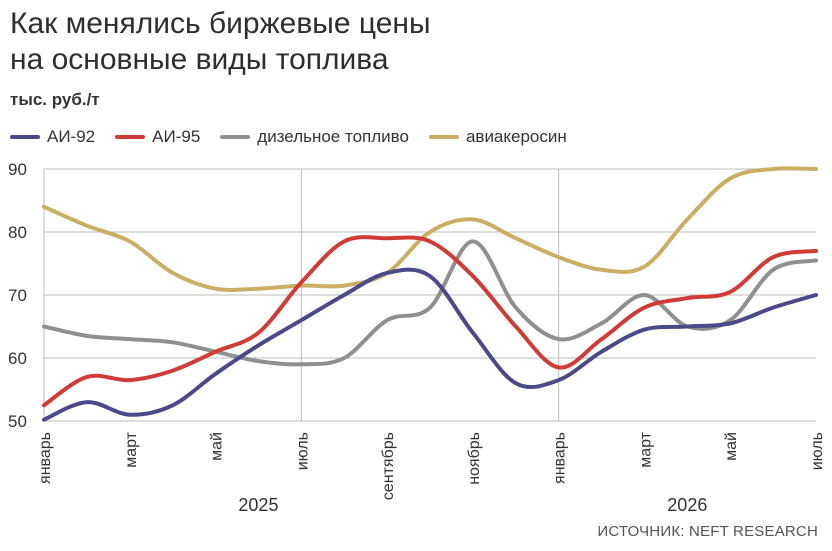  I want to click on x-tick-label: сентябрь, so click(388, 466).